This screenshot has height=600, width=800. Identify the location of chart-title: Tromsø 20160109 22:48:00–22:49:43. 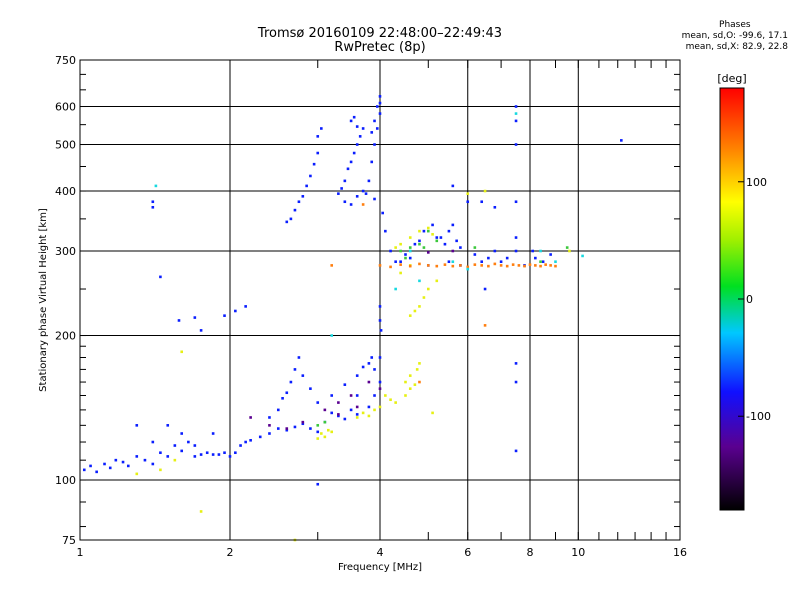
(380, 33).